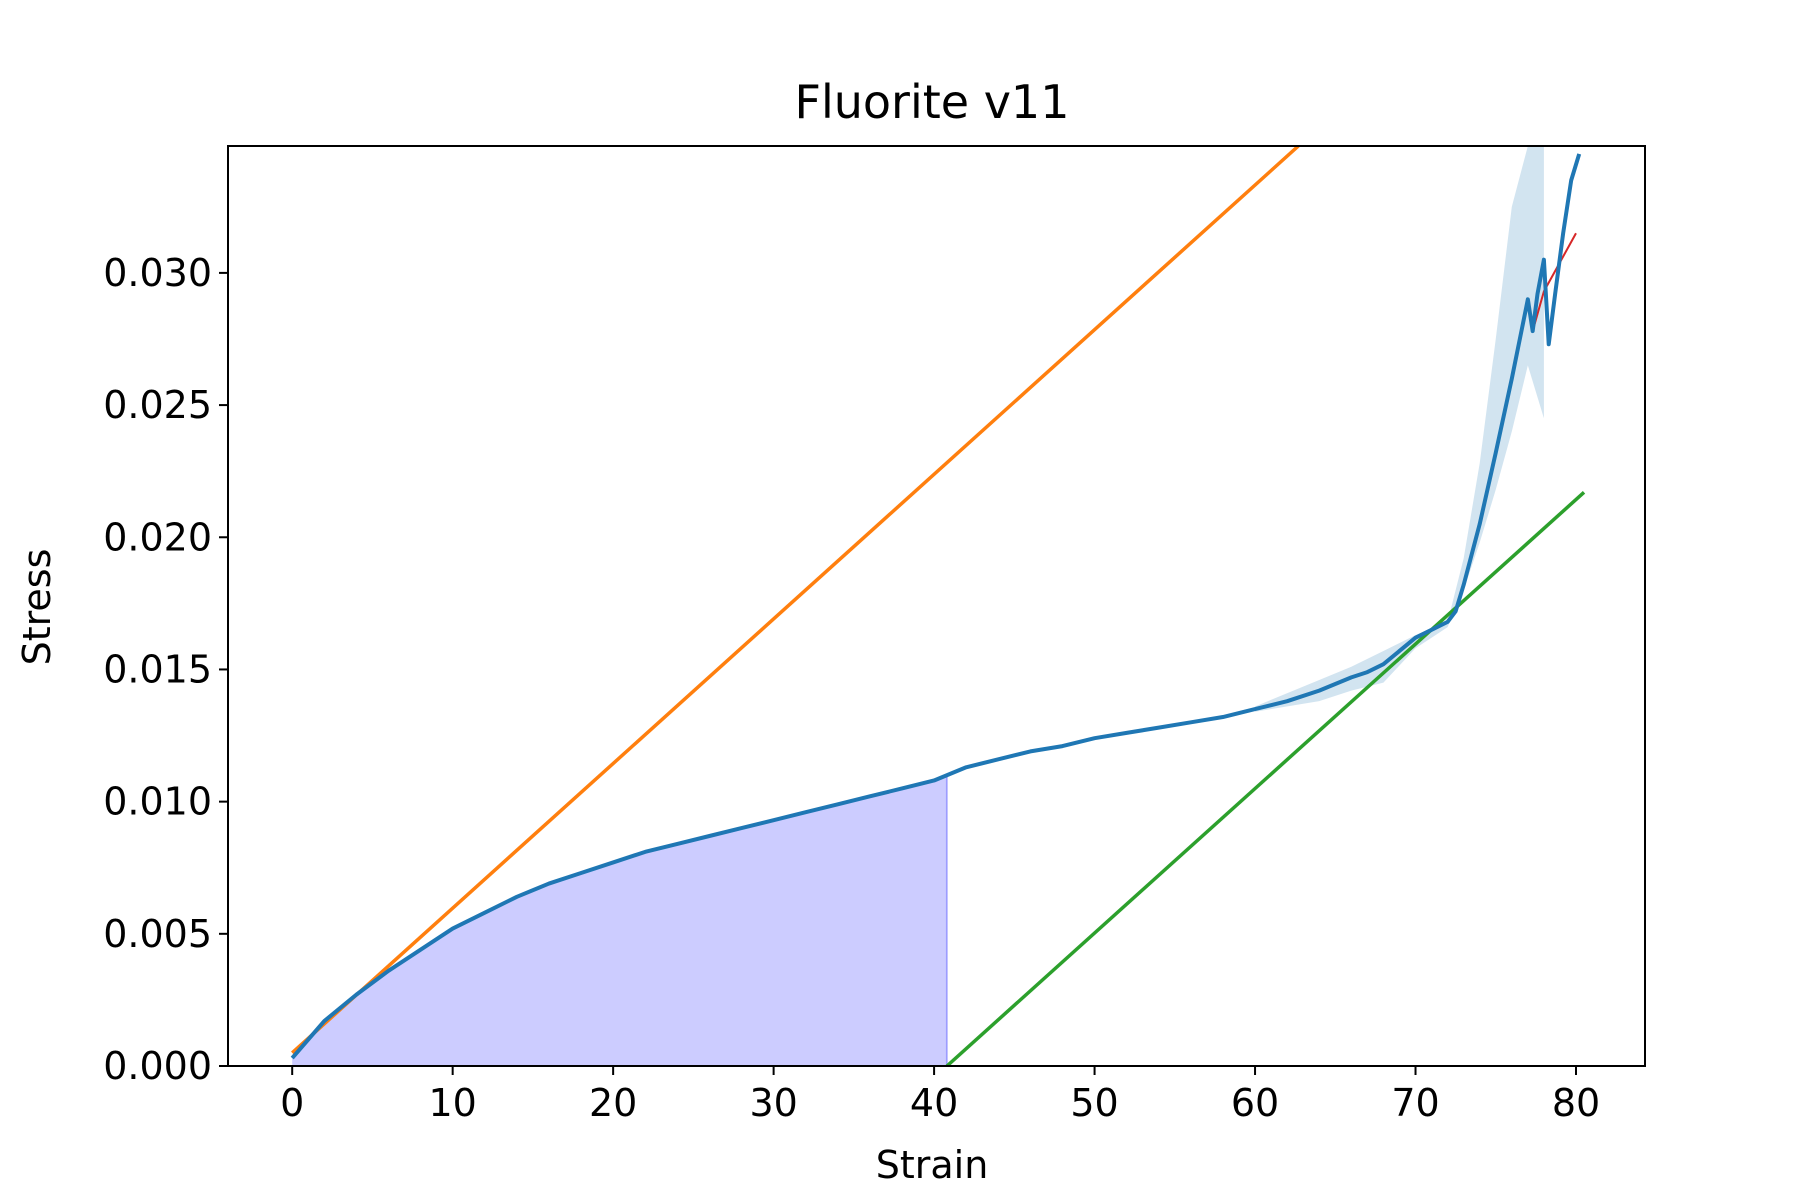  I want to click on x-axis-label: Strain, so click(932, 1165).